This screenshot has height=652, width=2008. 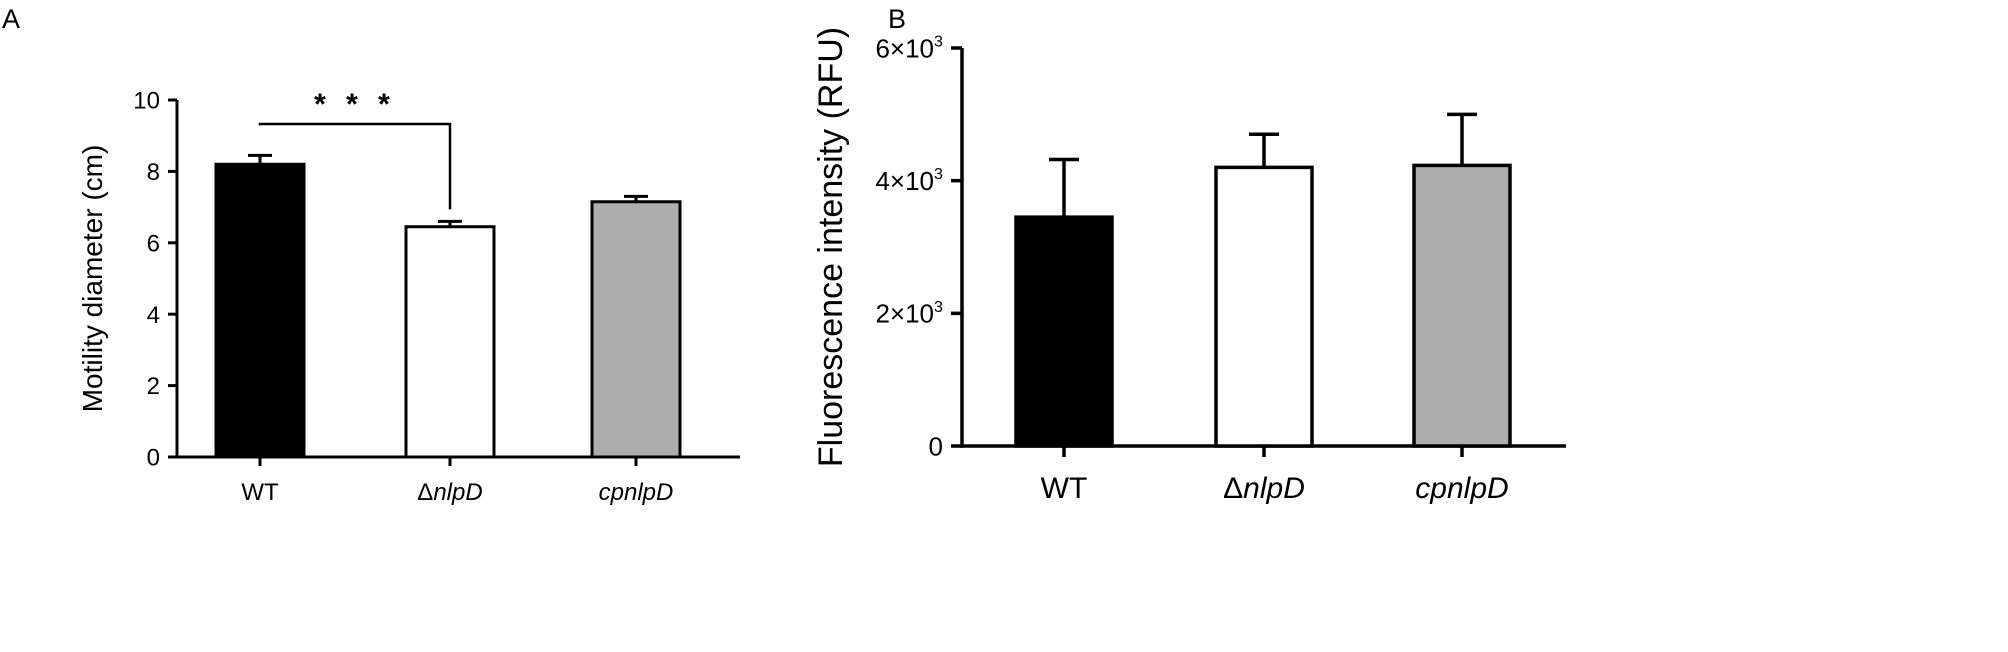 What do you see at coordinates (153, 315) in the screenshot?
I see `y-tick-label: 4` at bounding box center [153, 315].